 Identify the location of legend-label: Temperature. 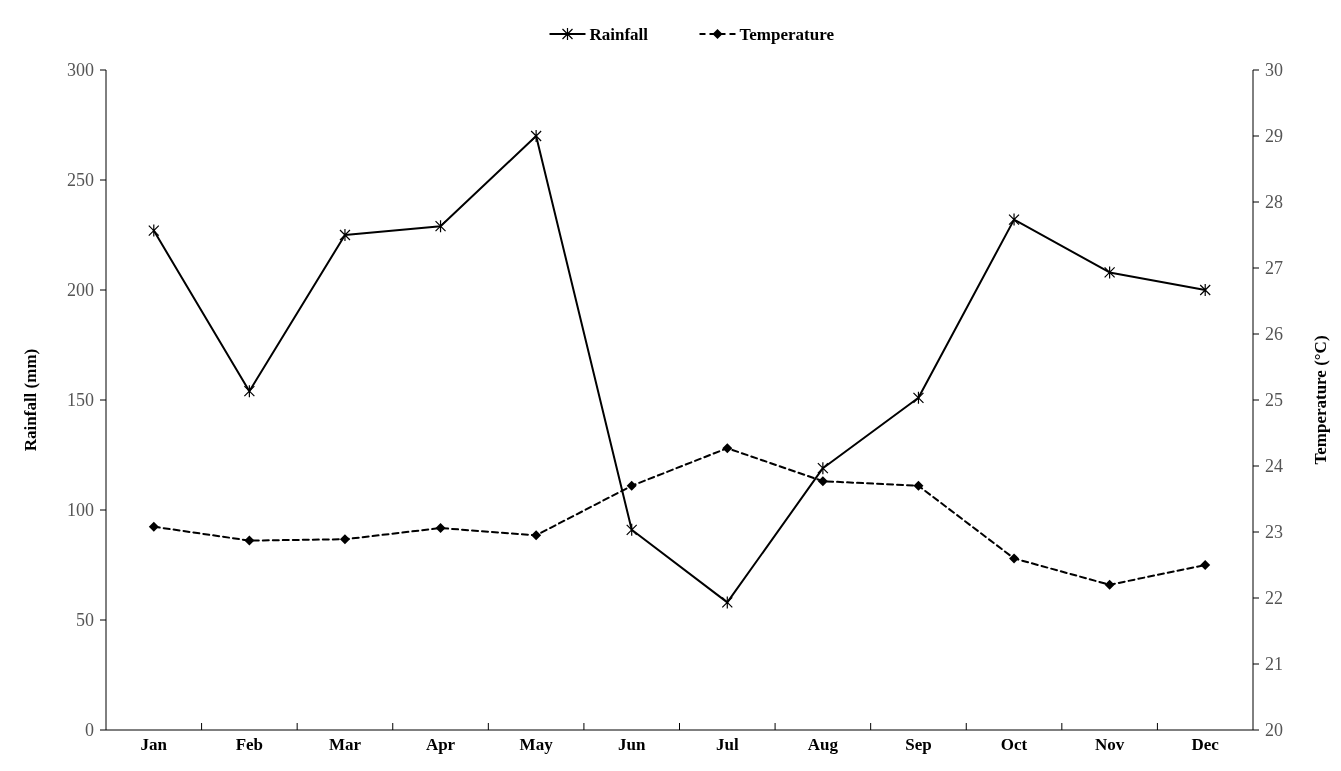
(787, 34).